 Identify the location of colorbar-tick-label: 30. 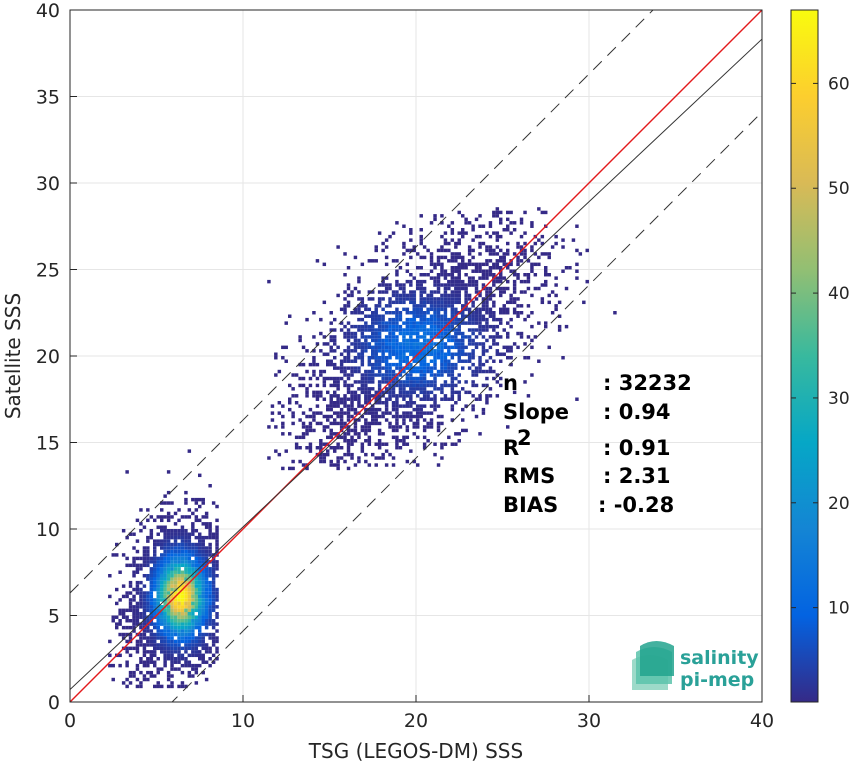
(839, 399).